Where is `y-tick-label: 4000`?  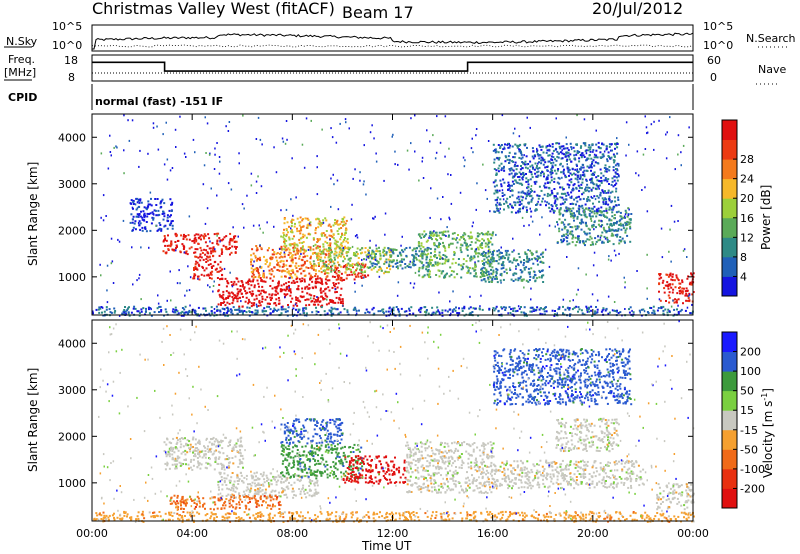 y-tick-label: 4000 is located at coordinates (72, 137).